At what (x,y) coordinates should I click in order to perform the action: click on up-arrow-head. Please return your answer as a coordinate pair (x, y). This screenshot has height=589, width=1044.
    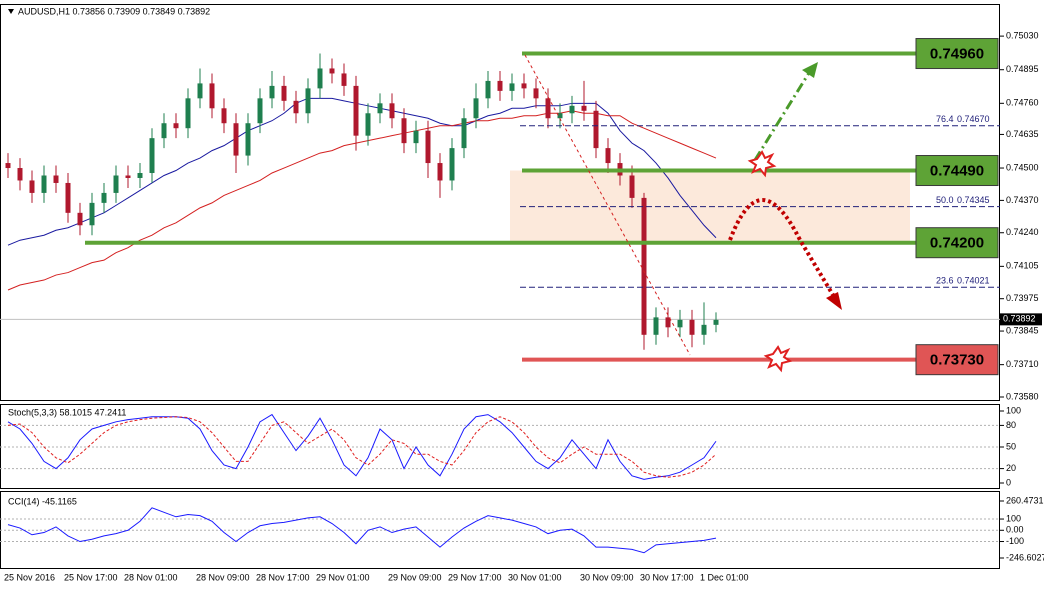
    Looking at the image, I should click on (810, 70).